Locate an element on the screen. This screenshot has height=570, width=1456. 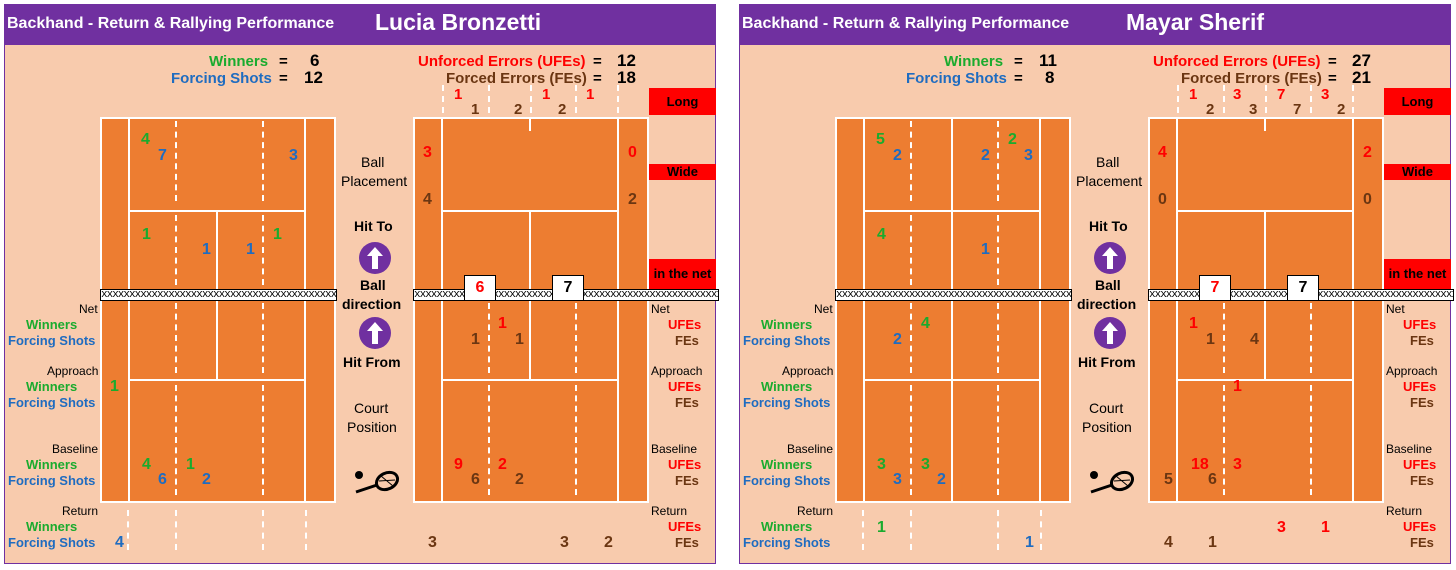
left-court is located at coordinates (953, 310).